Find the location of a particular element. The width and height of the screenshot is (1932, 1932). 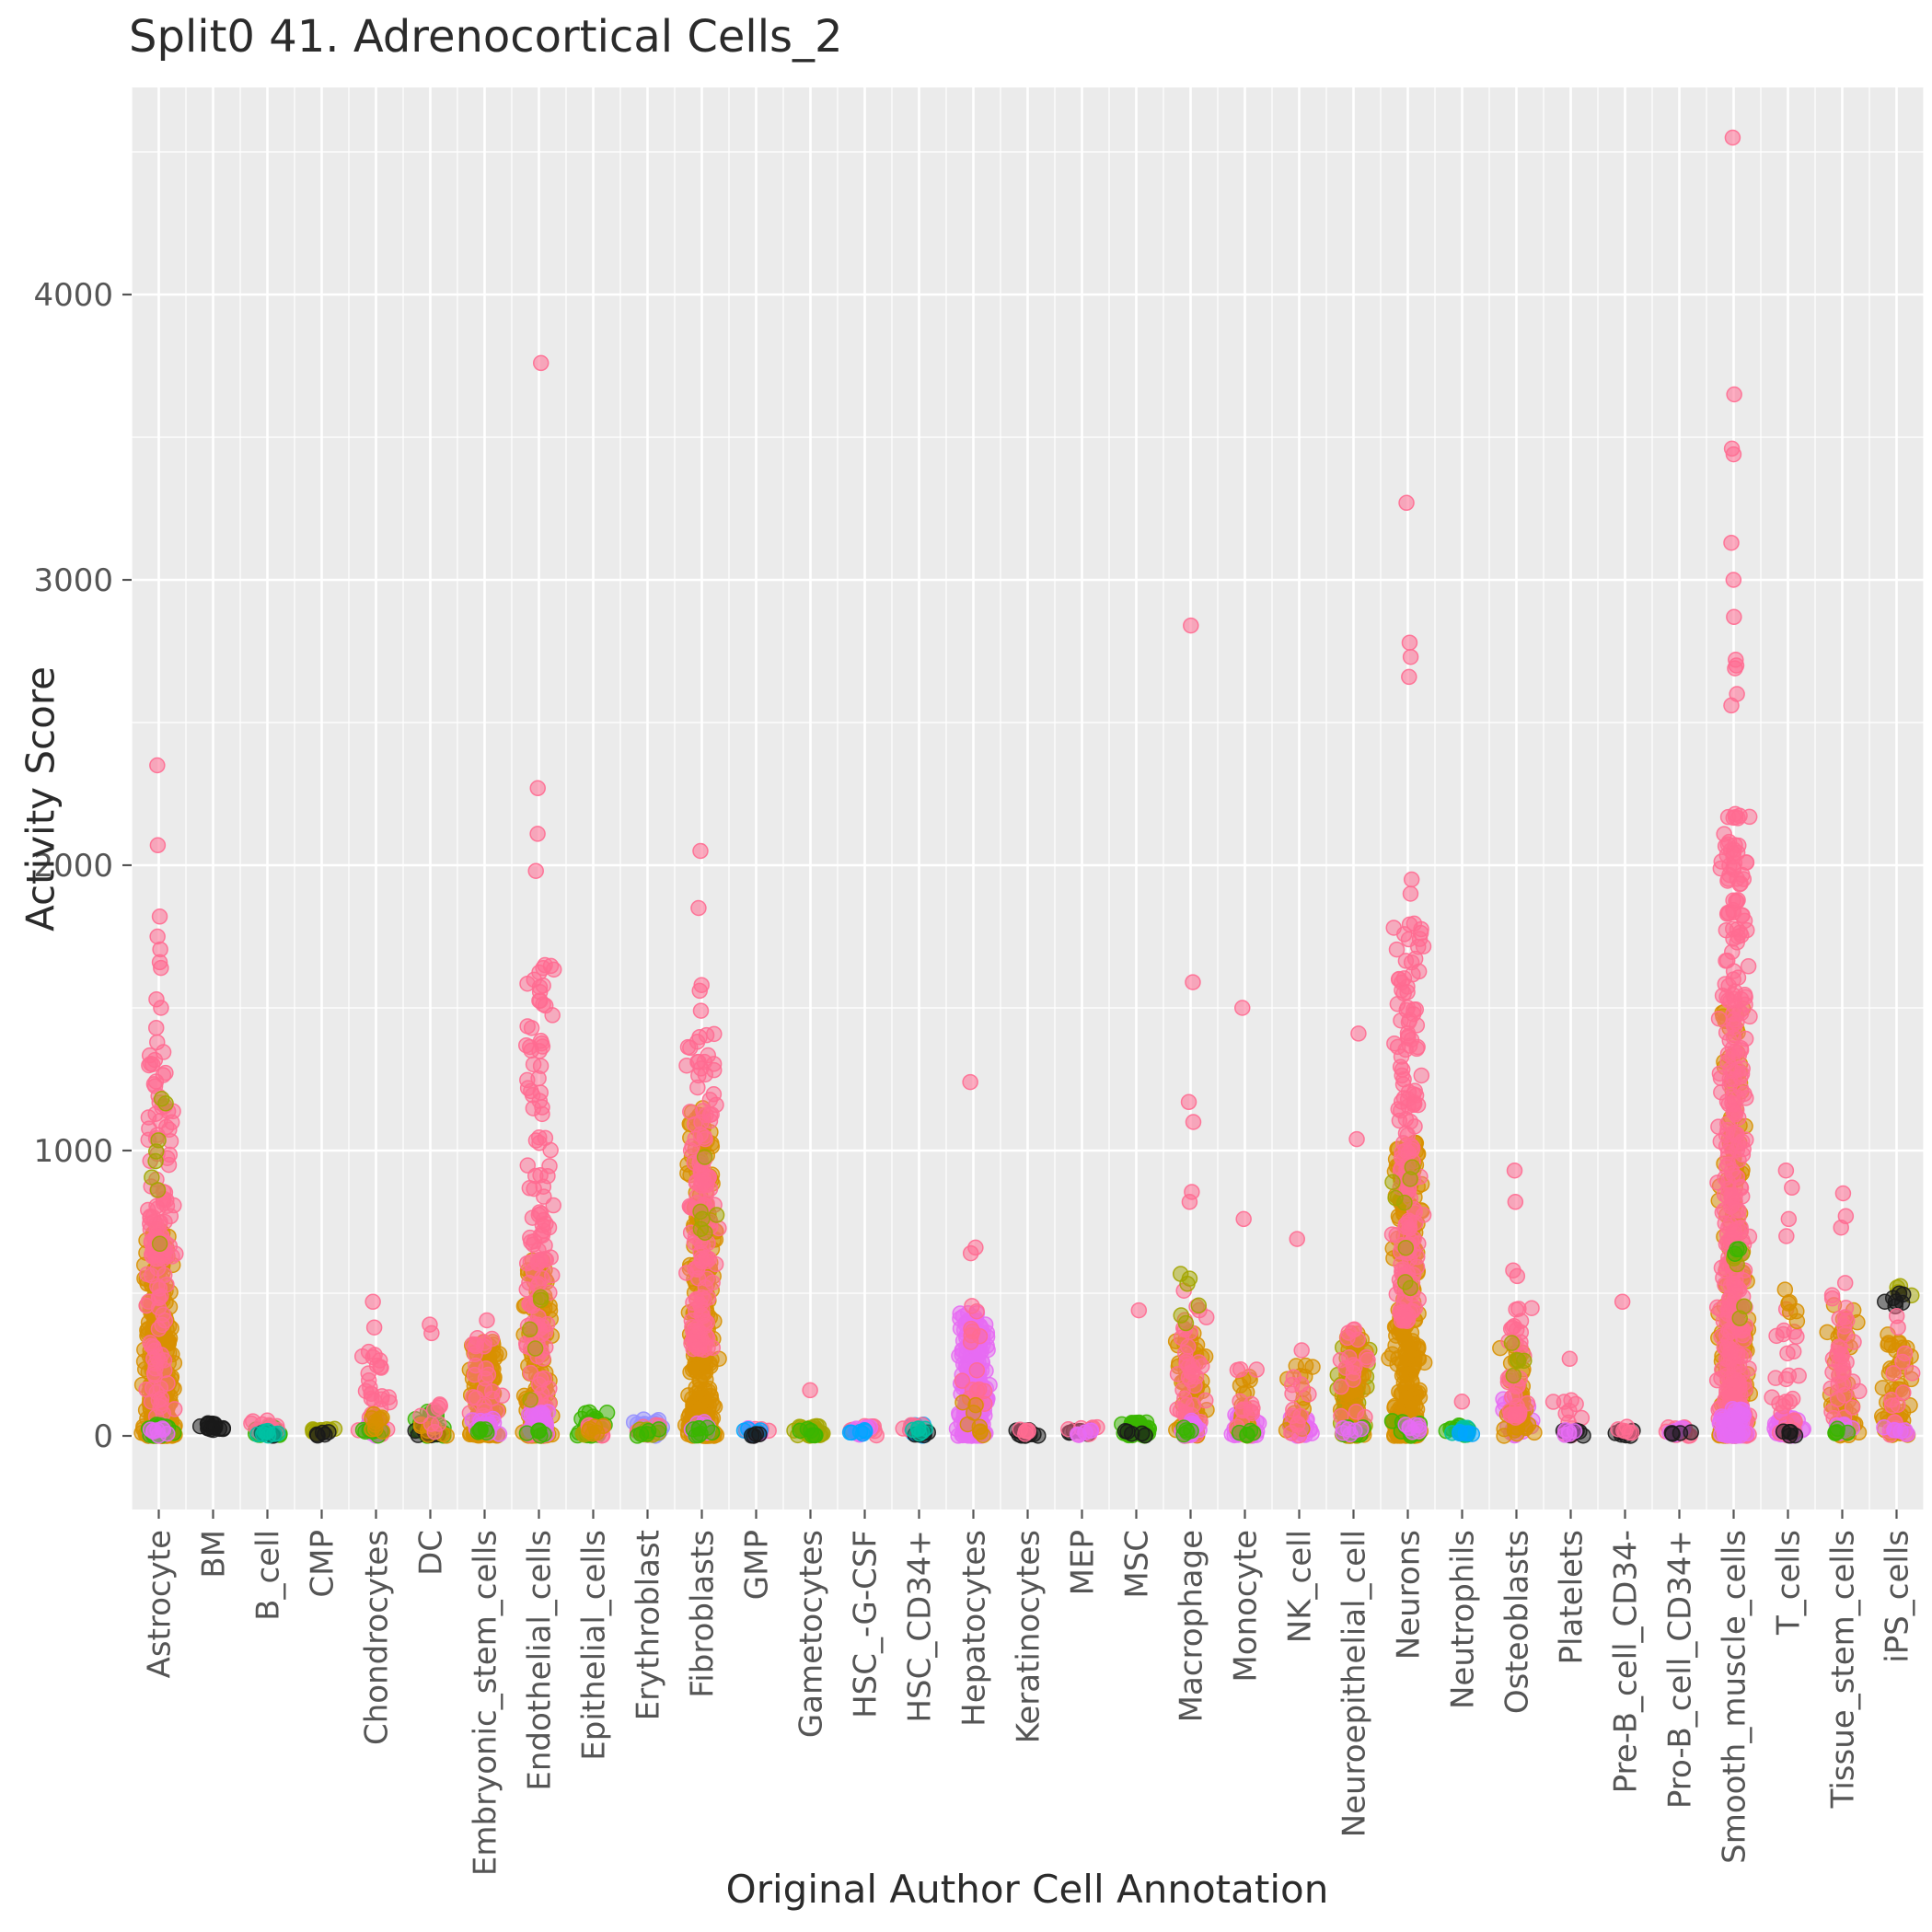

x-tick-label: Gametocytes is located at coordinates (811, 1634).